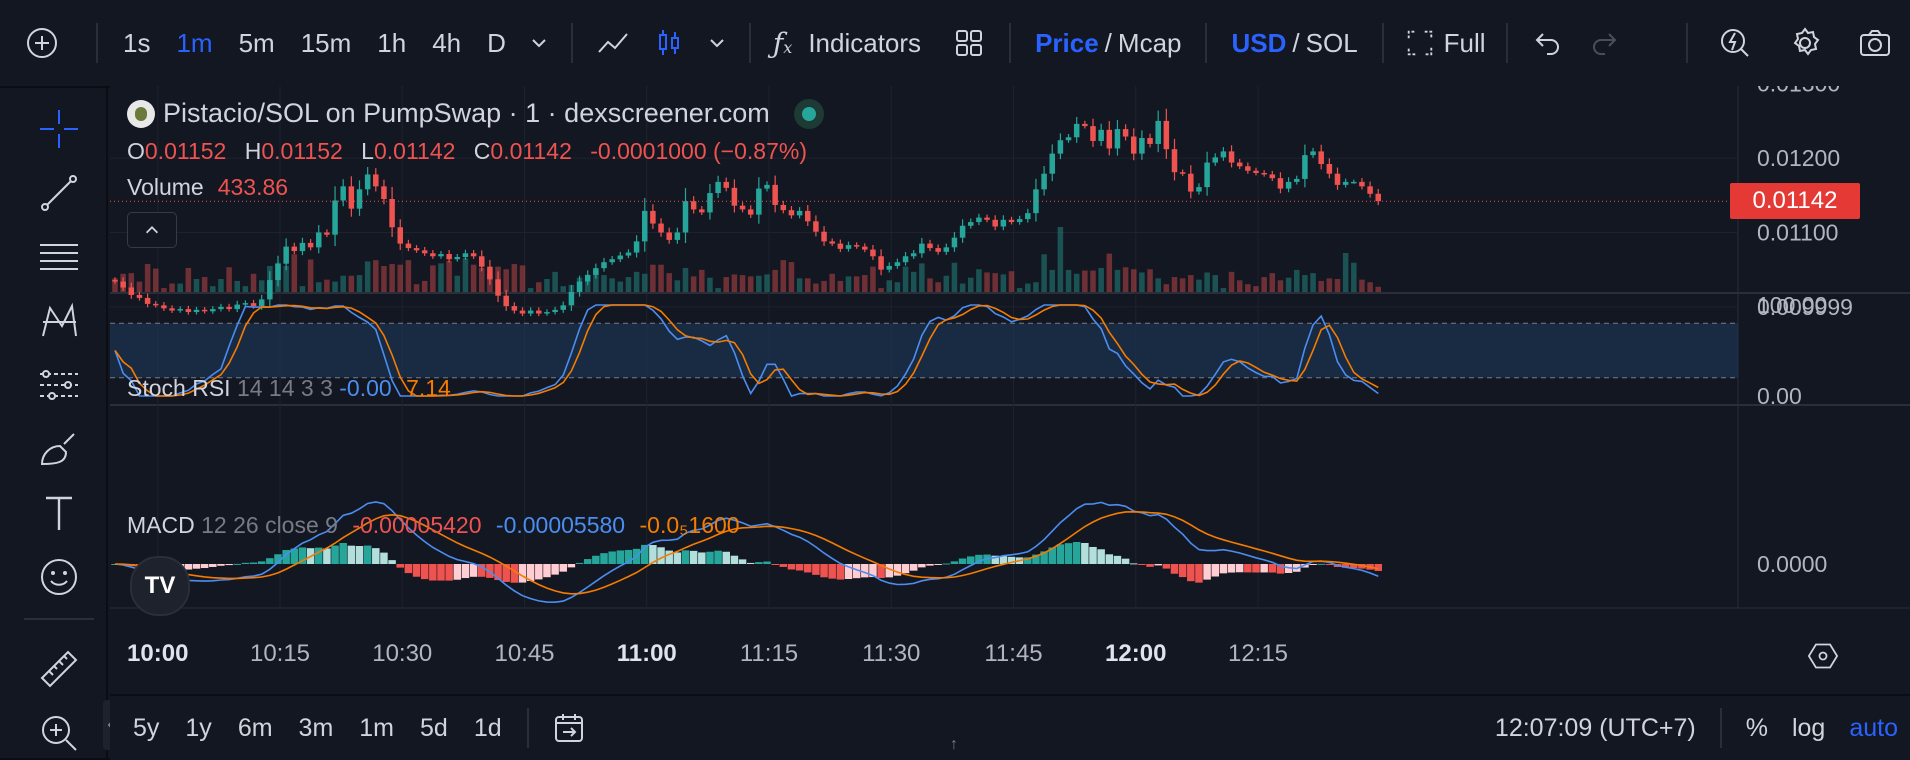 Image resolution: width=1910 pixels, height=760 pixels. I want to click on line-chart-button, so click(613, 43).